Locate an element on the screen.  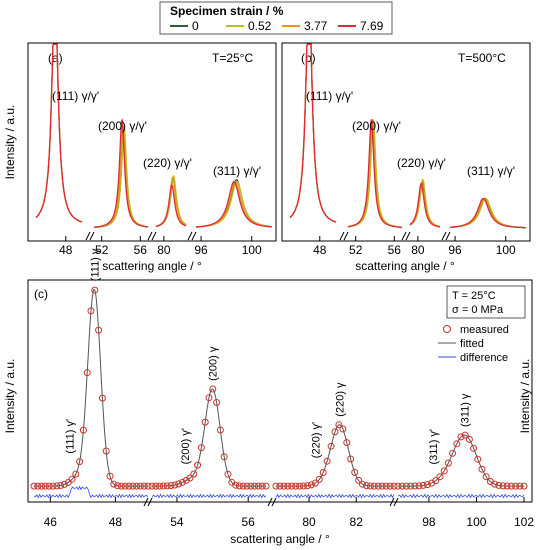
legend-label-1: 0.52 is located at coordinates (260, 26).